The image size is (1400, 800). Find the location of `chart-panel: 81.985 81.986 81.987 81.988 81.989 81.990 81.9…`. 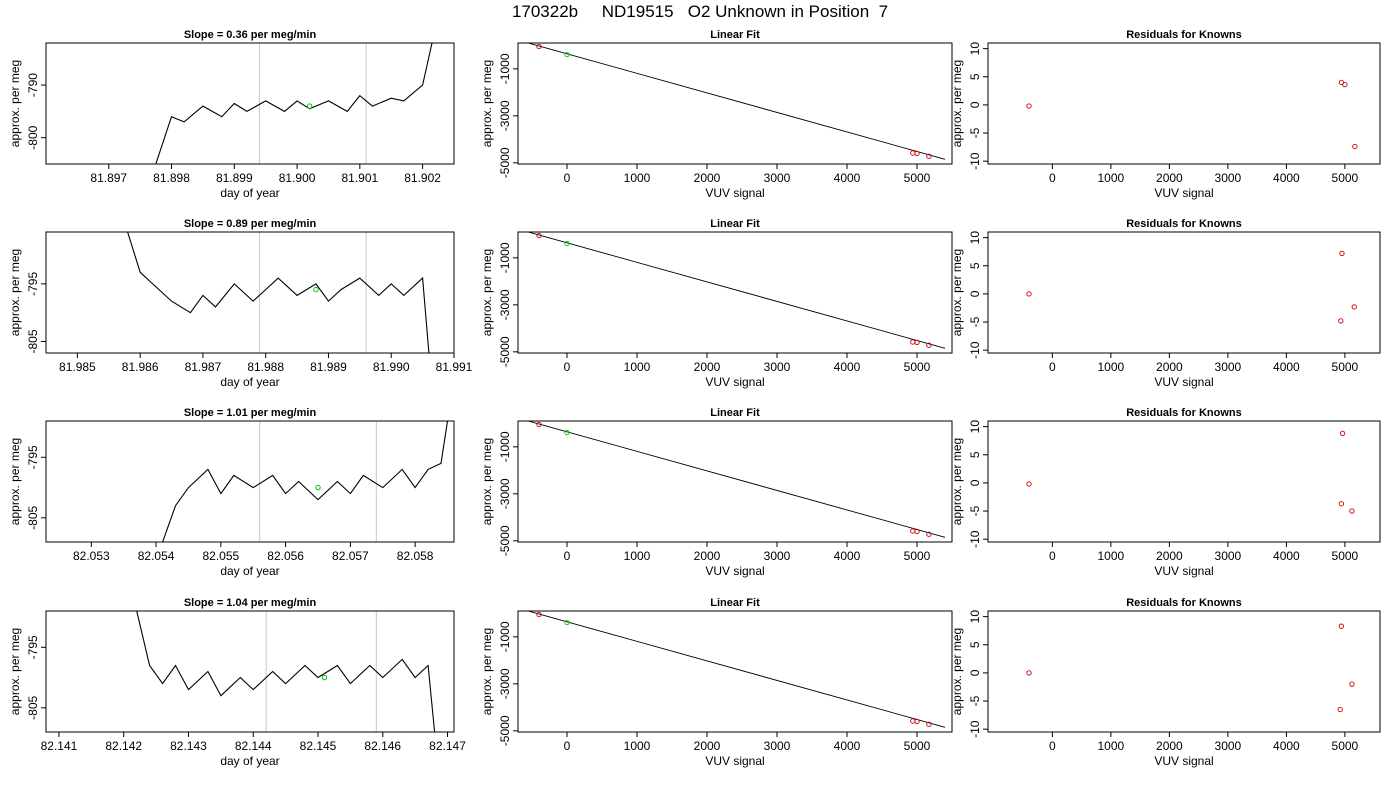

chart-panel: 81.985 81.986 81.987 81.988 81.989 81.990 81.9… is located at coordinates (240, 303).